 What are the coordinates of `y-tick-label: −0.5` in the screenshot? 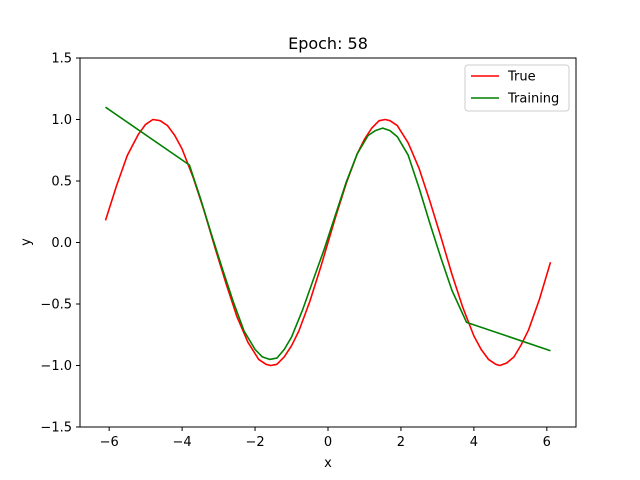 It's located at (56, 305).